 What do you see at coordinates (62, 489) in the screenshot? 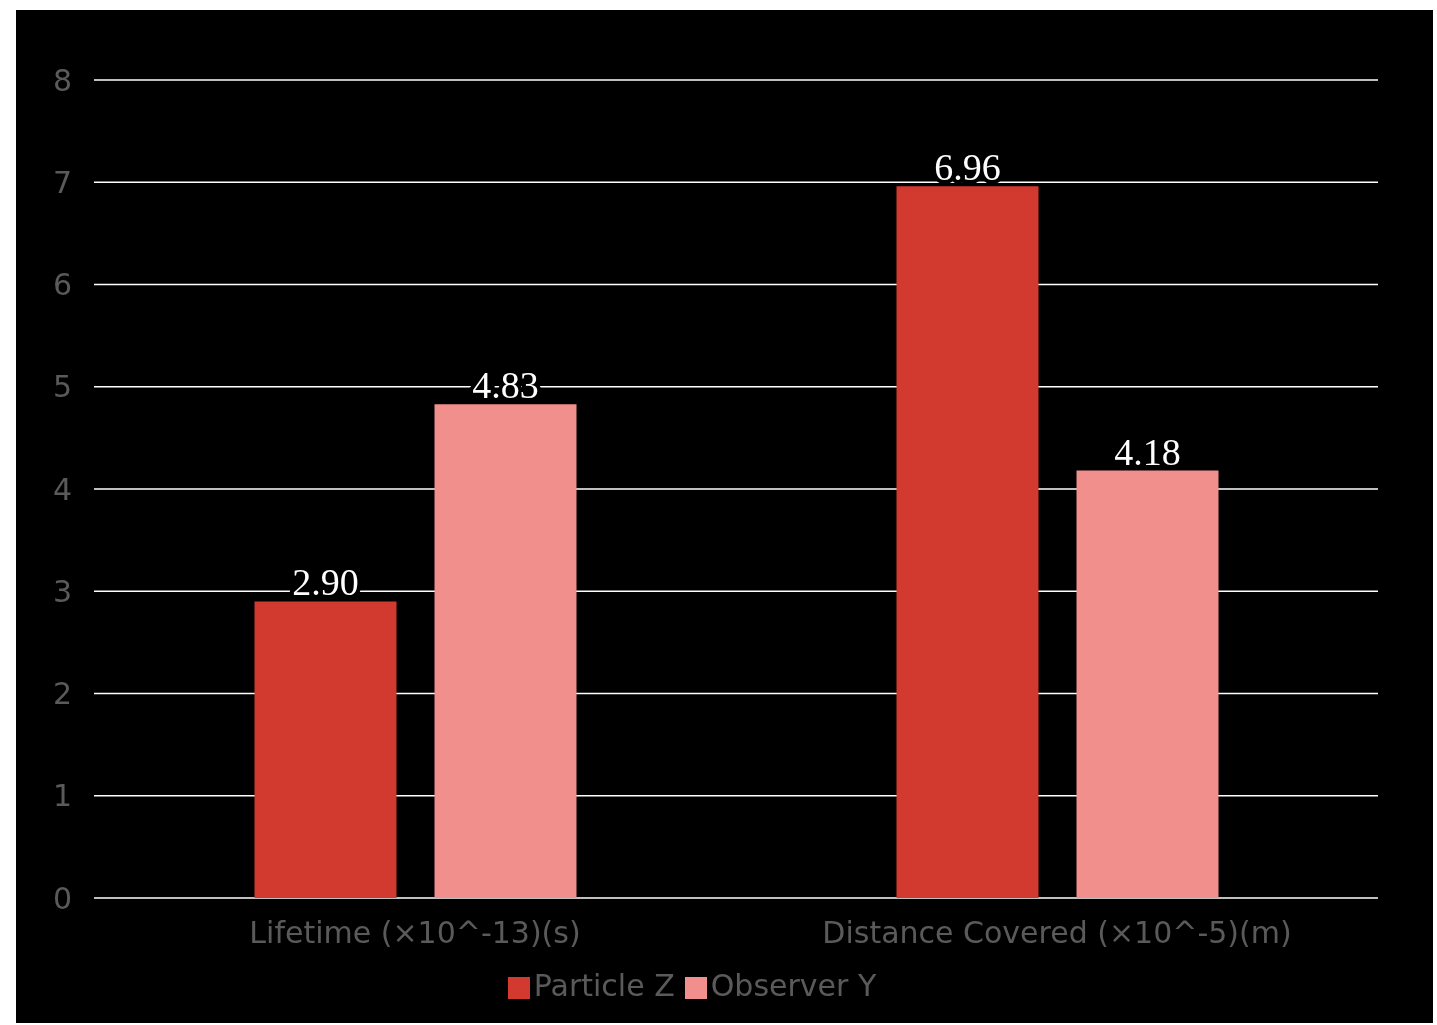
I see `y-tick-label: 4` at bounding box center [62, 489].